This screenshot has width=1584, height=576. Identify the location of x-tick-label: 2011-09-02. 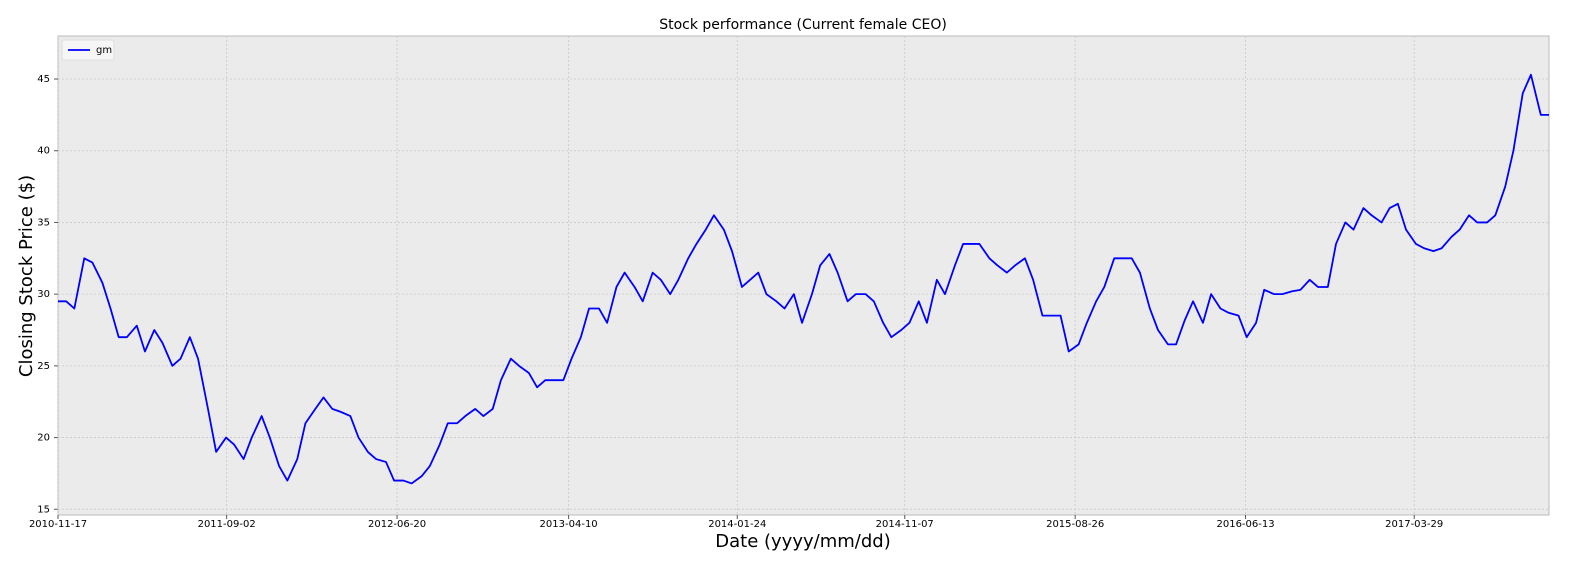
(227, 524).